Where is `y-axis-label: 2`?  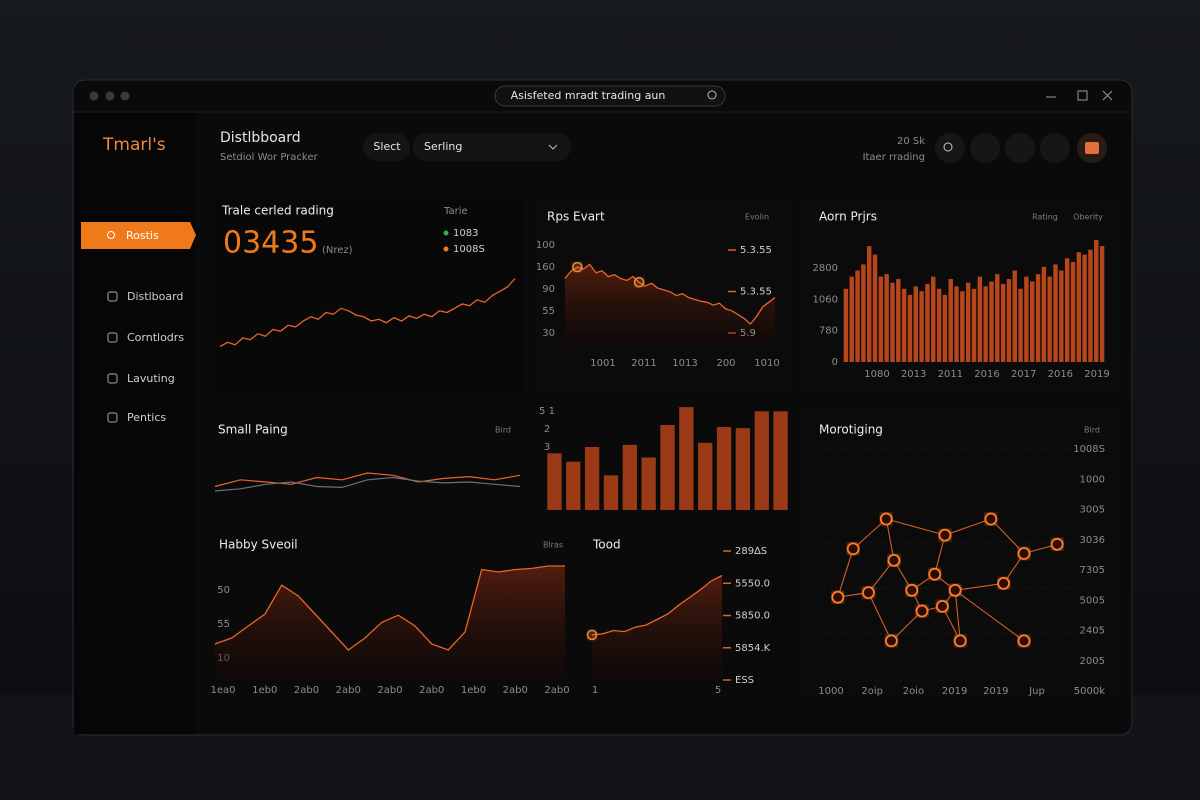
y-axis-label: 2 is located at coordinates (547, 429).